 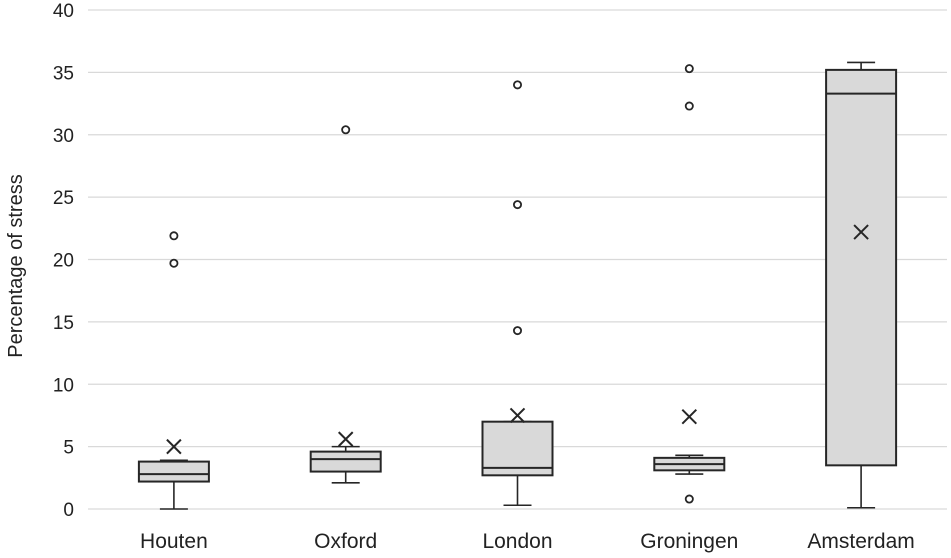 I want to click on y-tick-label: 30, so click(x=63, y=136).